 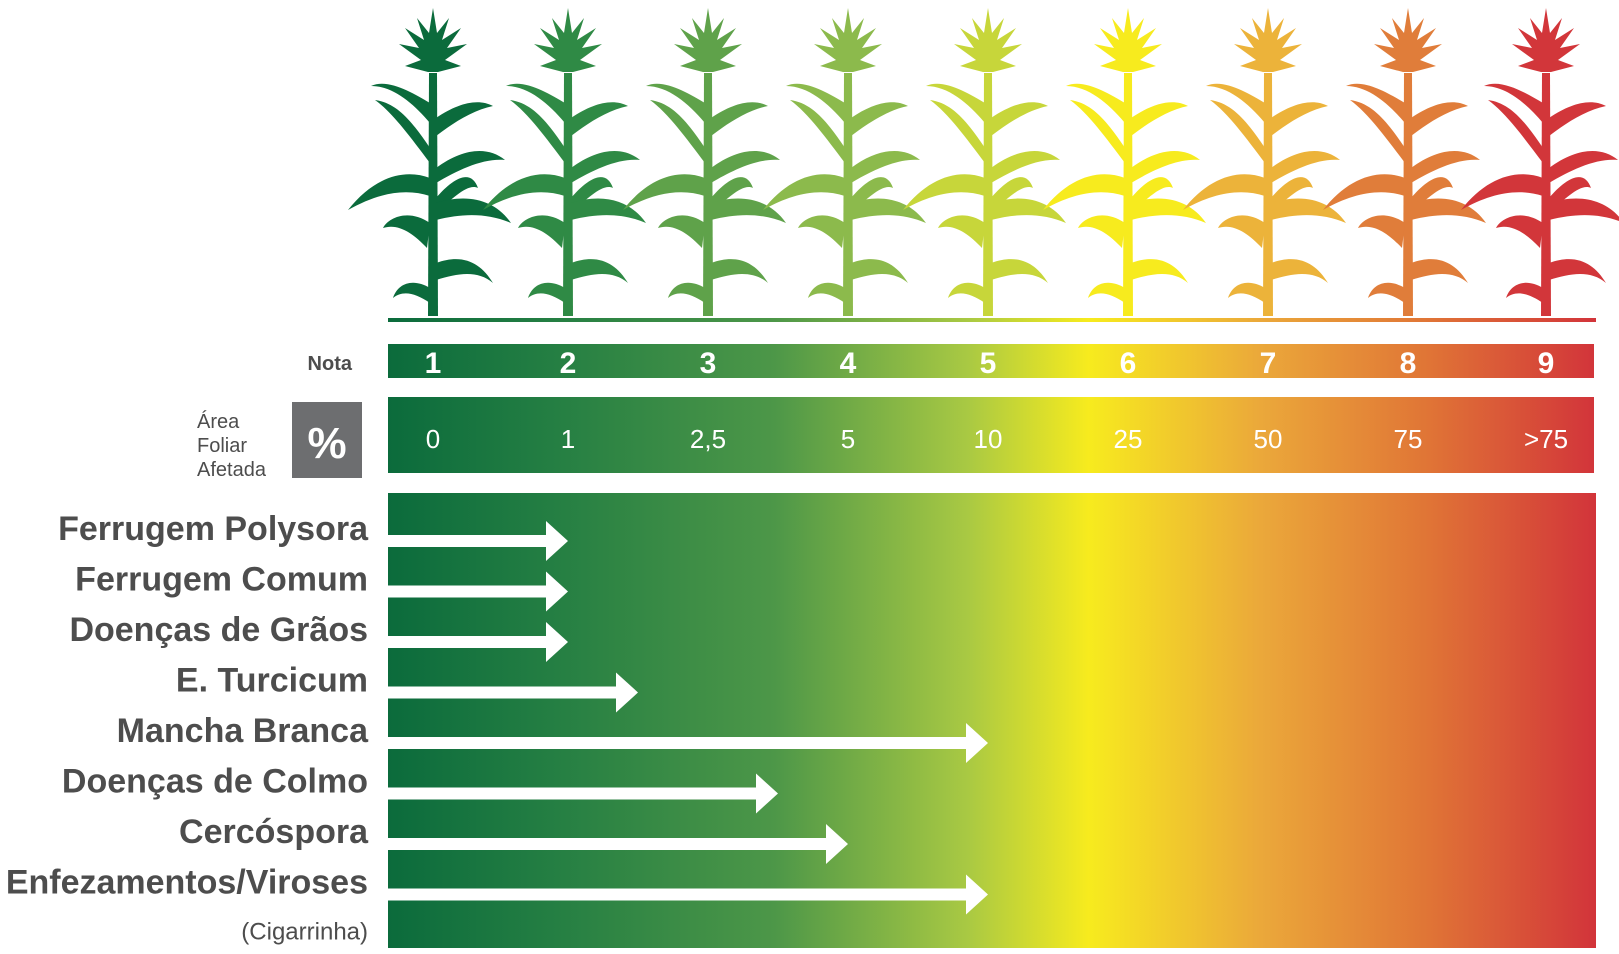 What do you see at coordinates (1128, 363) in the screenshot?
I see `nota-grade: 6` at bounding box center [1128, 363].